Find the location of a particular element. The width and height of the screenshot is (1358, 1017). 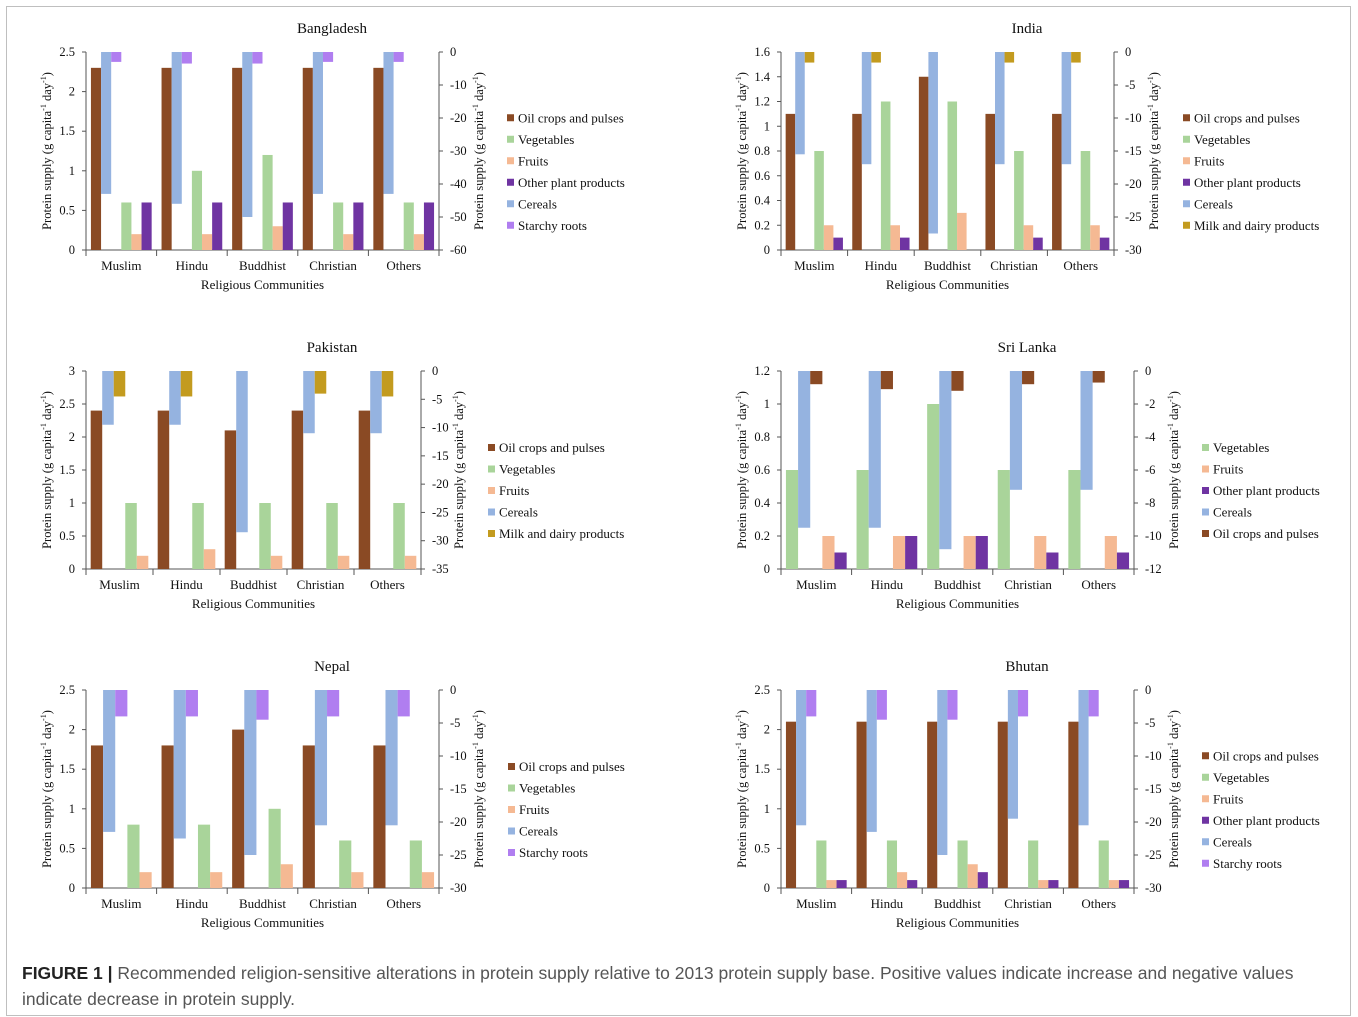

x-tick-label: Buddhist is located at coordinates (957, 903).